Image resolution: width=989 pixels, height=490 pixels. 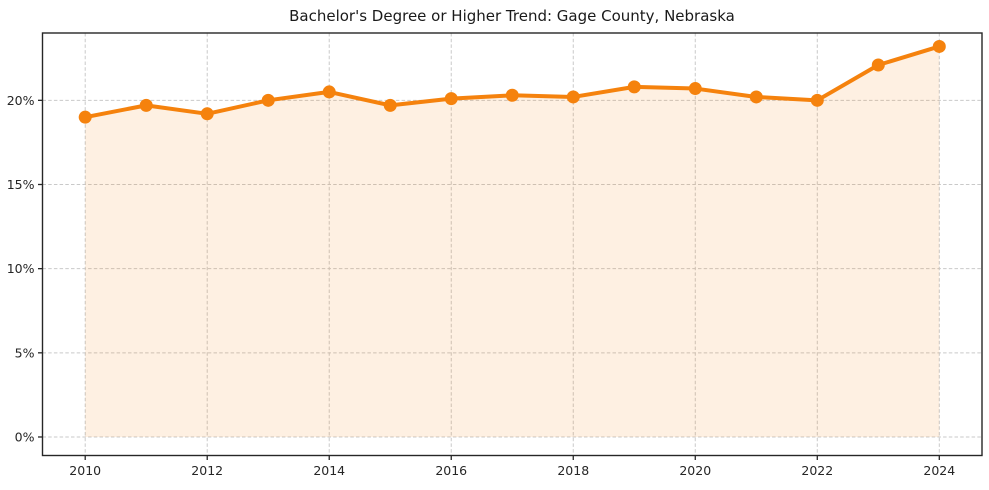 What do you see at coordinates (695, 470) in the screenshot?
I see `x-tick-label: 2020` at bounding box center [695, 470].